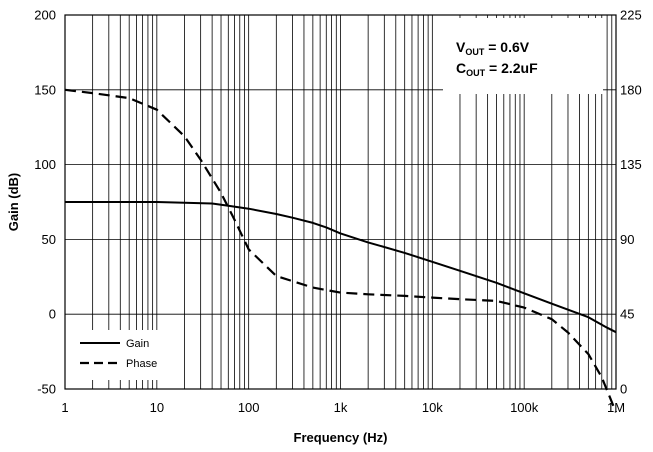  Describe the element at coordinates (631, 89) in the screenshot. I see `y2-tick-label: 180` at that location.